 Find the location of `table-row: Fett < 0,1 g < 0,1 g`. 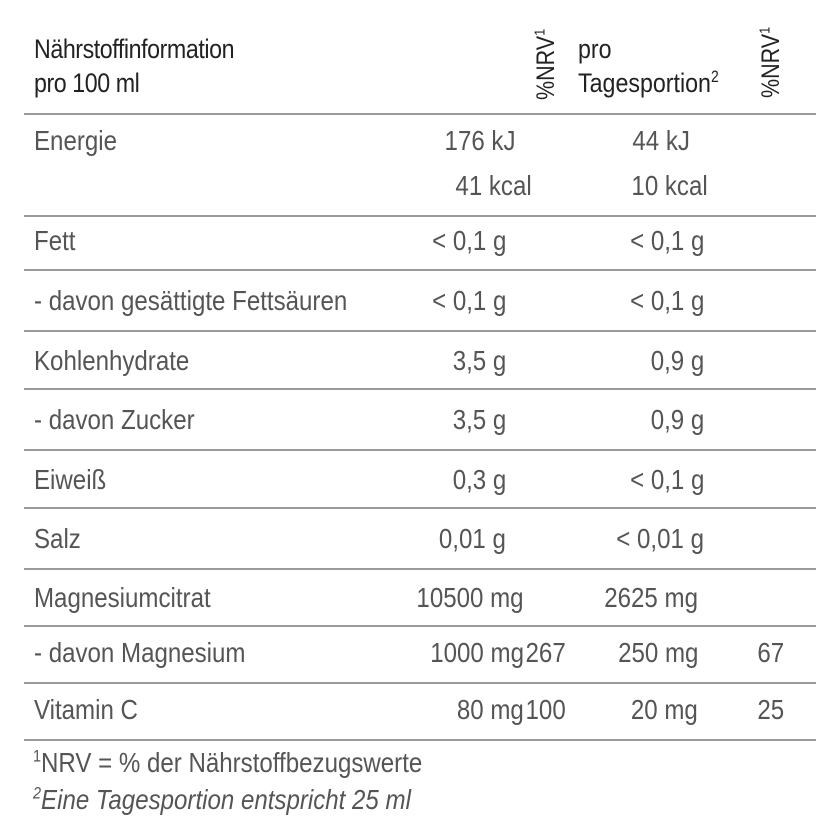

table-row: Fett < 0,1 g < 0,1 g is located at coordinates (420, 243).